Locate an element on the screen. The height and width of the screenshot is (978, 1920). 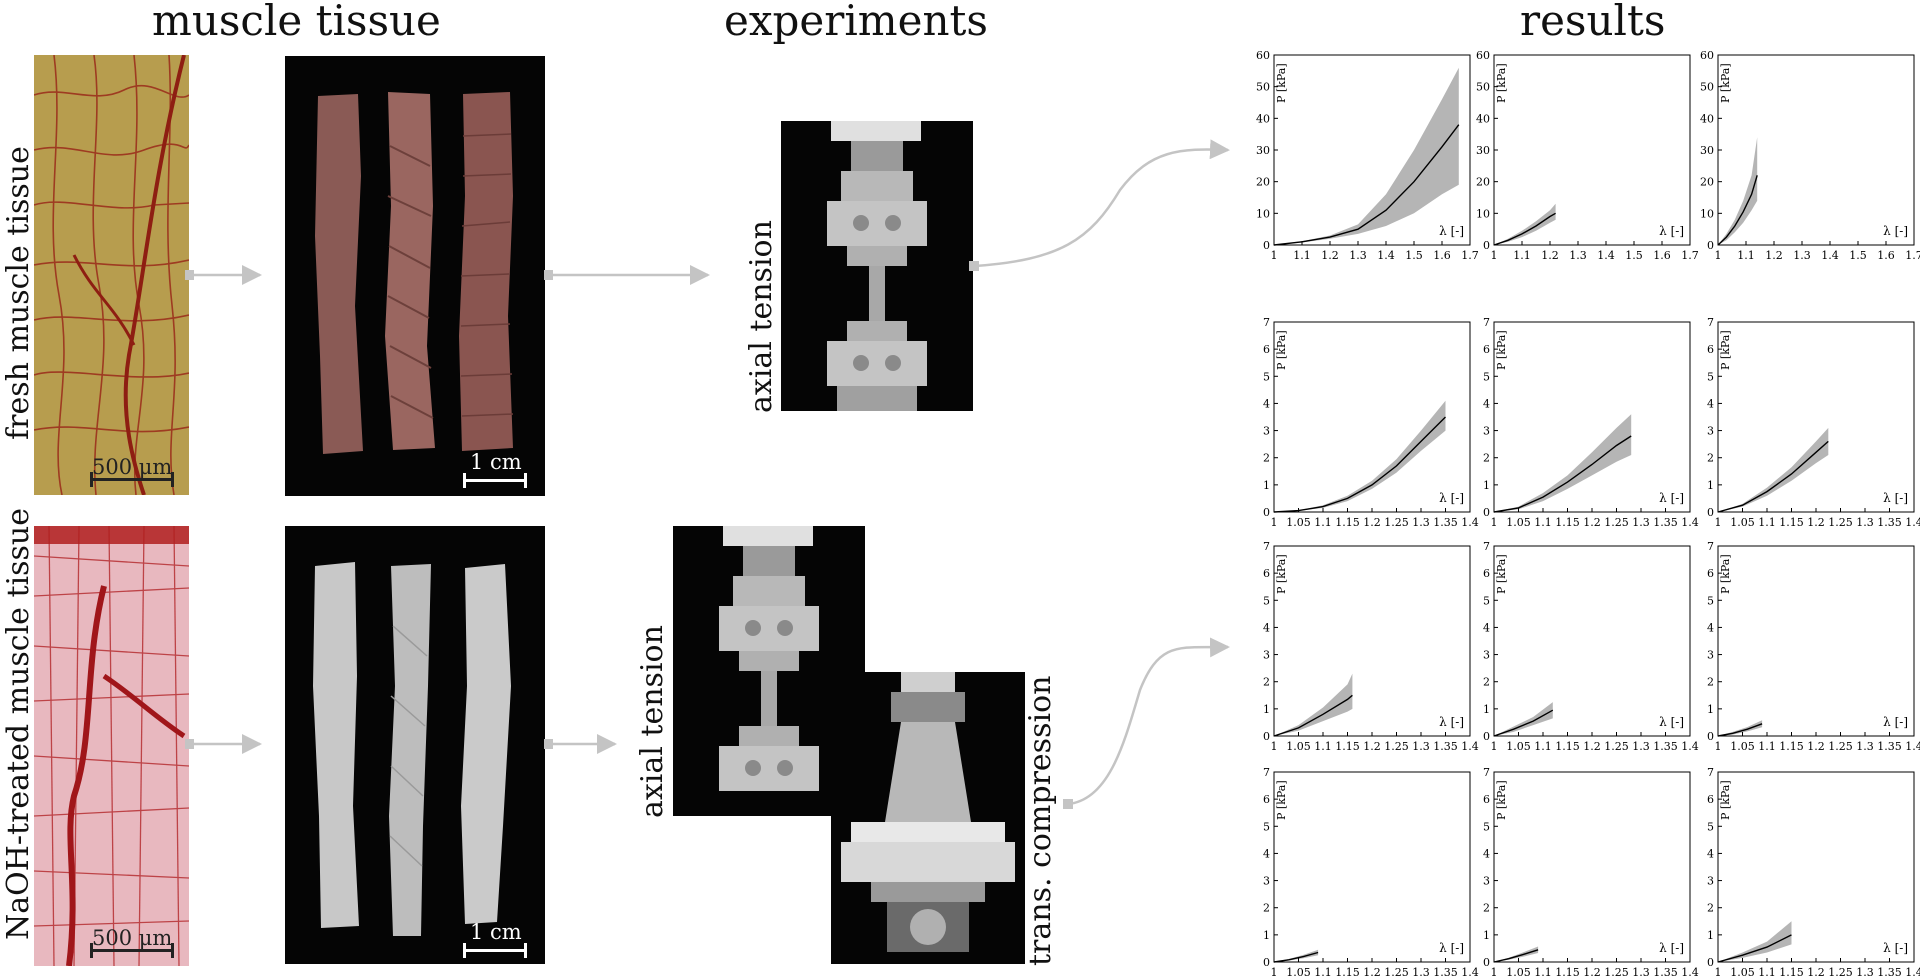
y-tick-label: 50 is located at coordinates (1483, 87).